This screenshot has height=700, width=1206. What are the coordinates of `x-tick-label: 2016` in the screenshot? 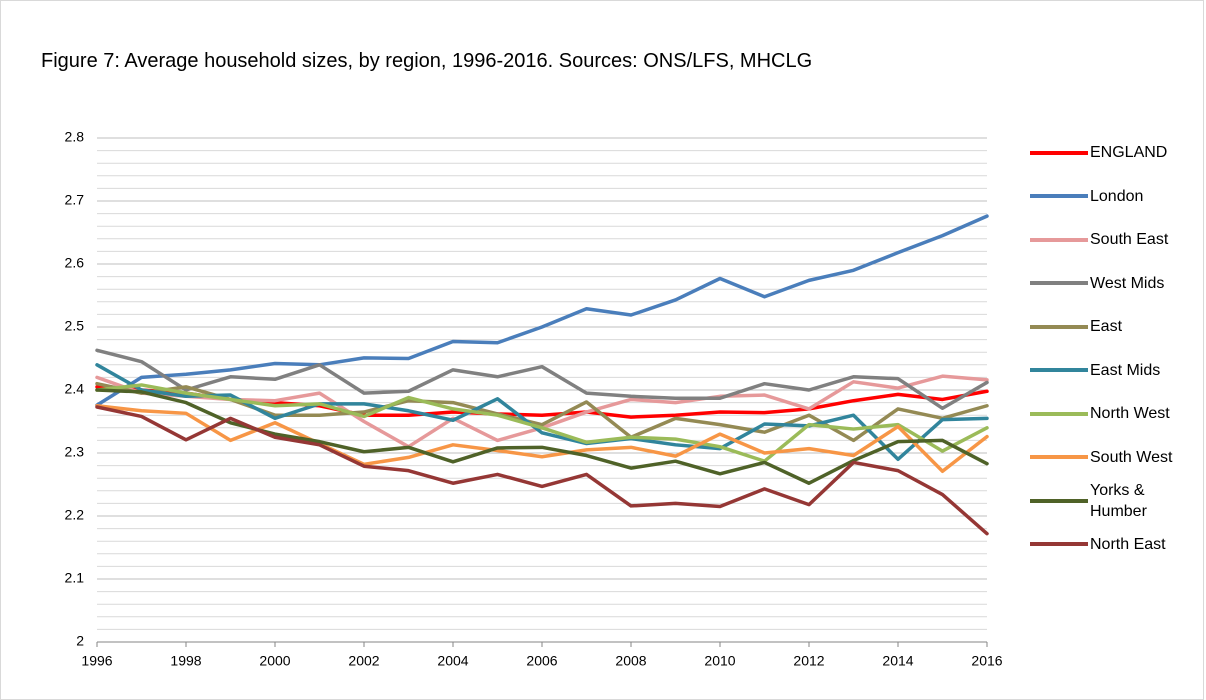 It's located at (986, 661).